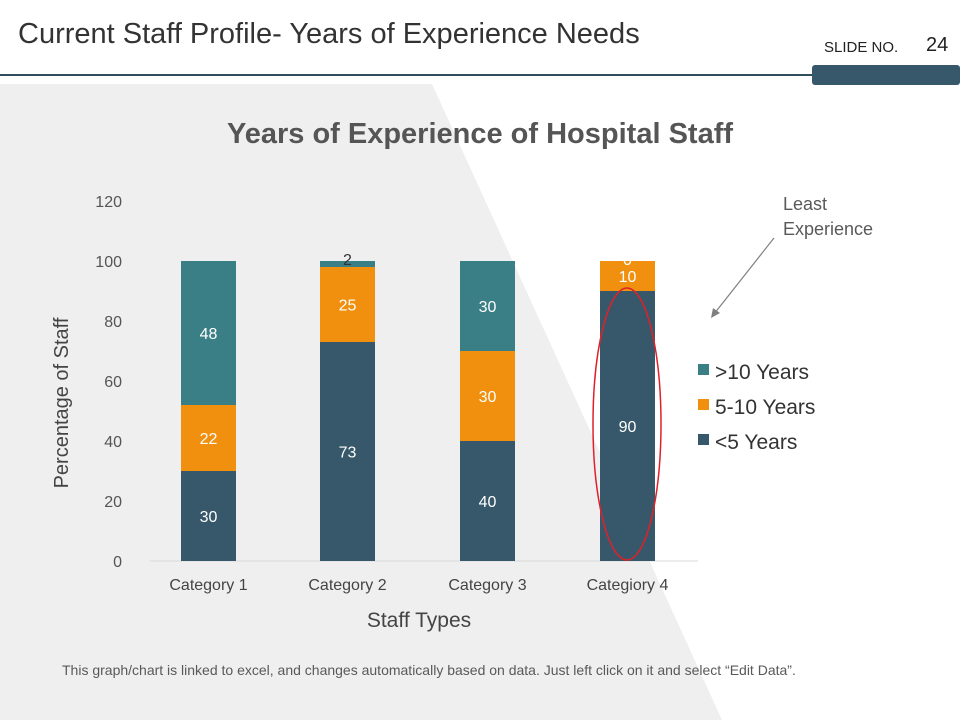 This screenshot has width=960, height=720. I want to click on chart-title: Years of Experience of Hospital Staff, so click(480, 134).